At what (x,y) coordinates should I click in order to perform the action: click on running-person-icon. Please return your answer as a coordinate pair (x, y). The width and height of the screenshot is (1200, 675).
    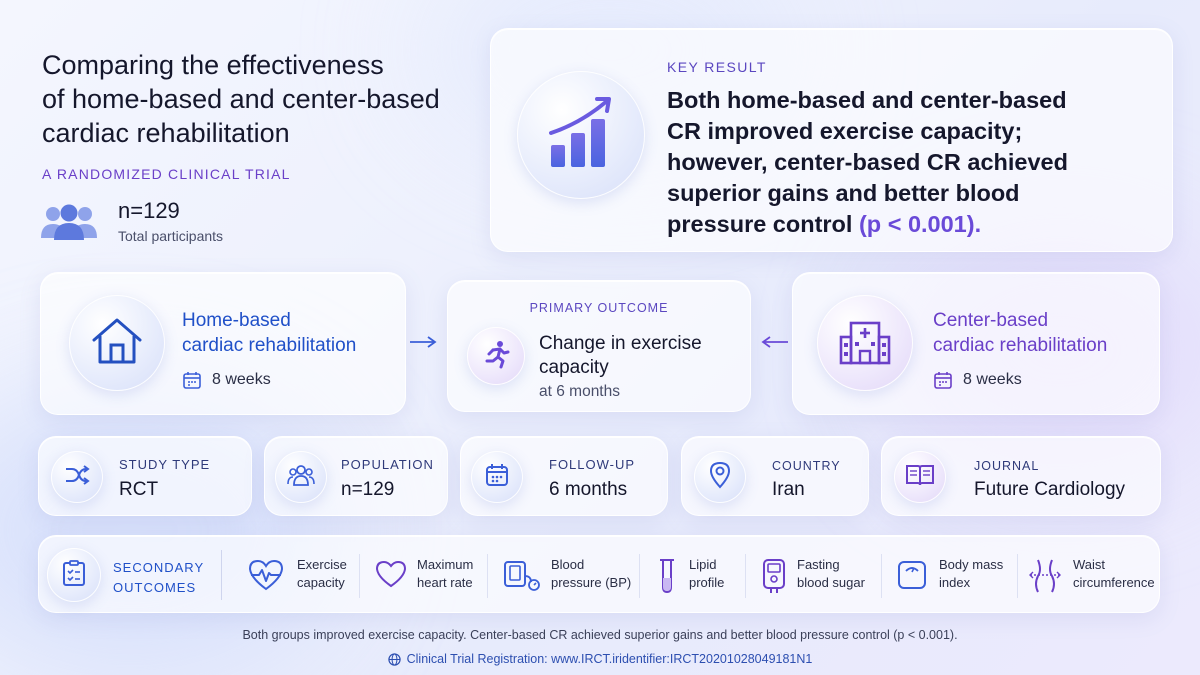
    Looking at the image, I should click on (496, 356).